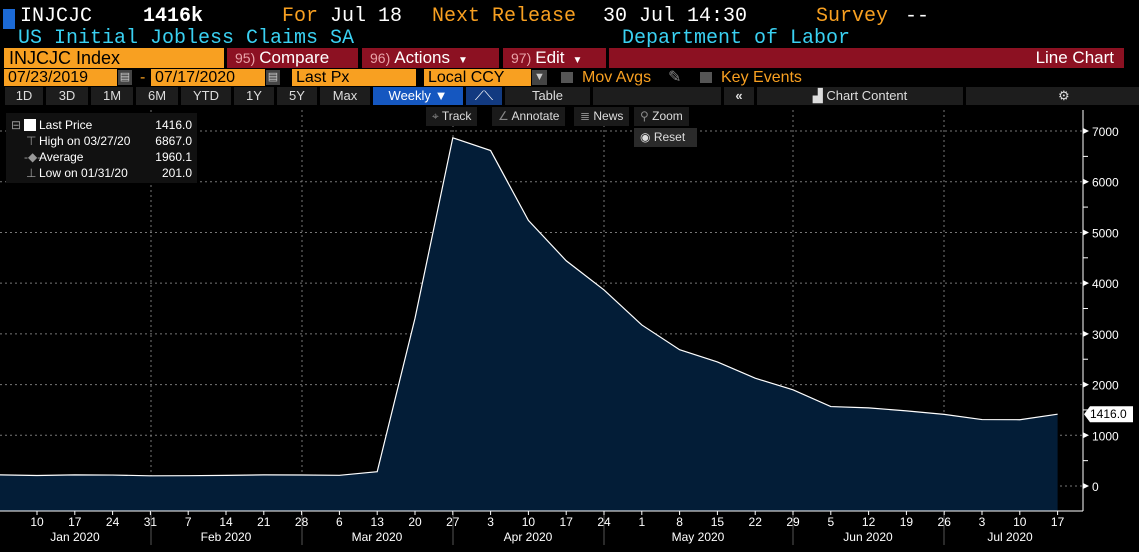 The height and width of the screenshot is (552, 1139). I want to click on legend-value: 1960.1, so click(173, 157).